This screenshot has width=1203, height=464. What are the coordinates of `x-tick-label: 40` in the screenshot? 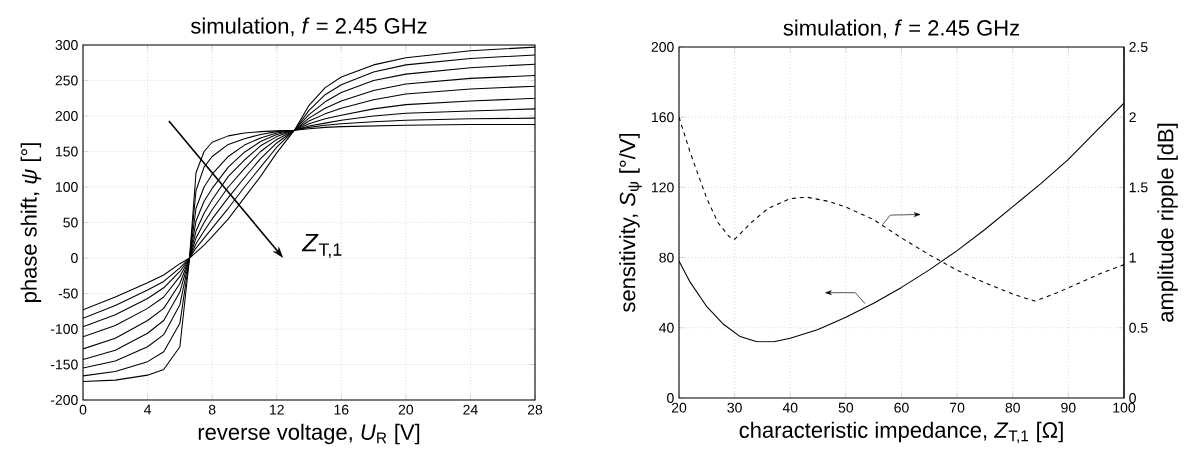 It's located at (790, 407).